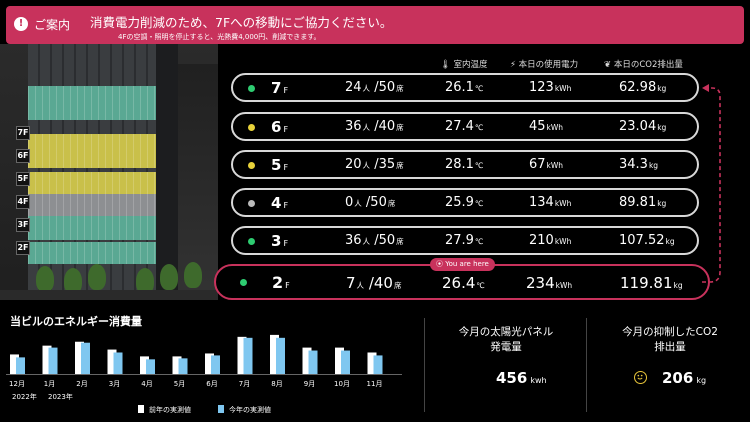 The image size is (750, 422). I want to click on room-temperature: 26.4℃, so click(463, 283).